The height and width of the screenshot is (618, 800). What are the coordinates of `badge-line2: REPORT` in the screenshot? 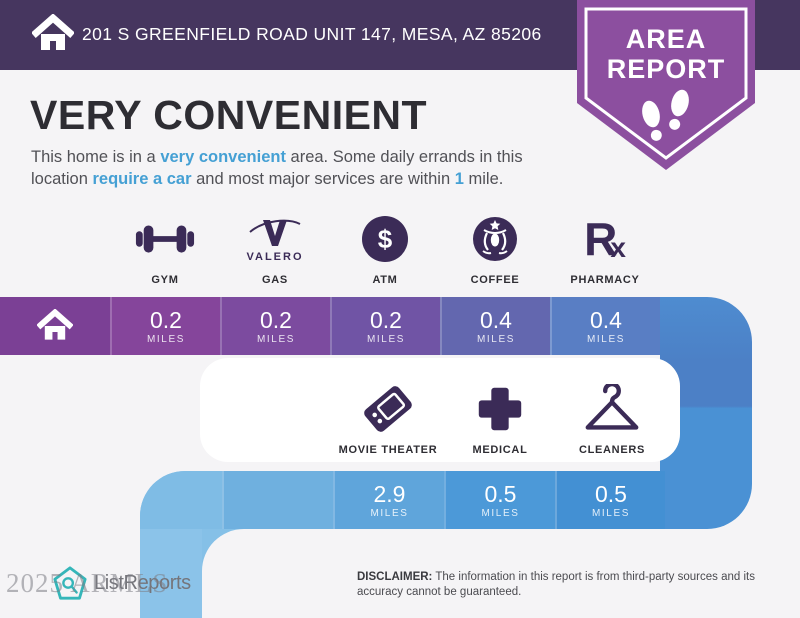 It's located at (666, 69).